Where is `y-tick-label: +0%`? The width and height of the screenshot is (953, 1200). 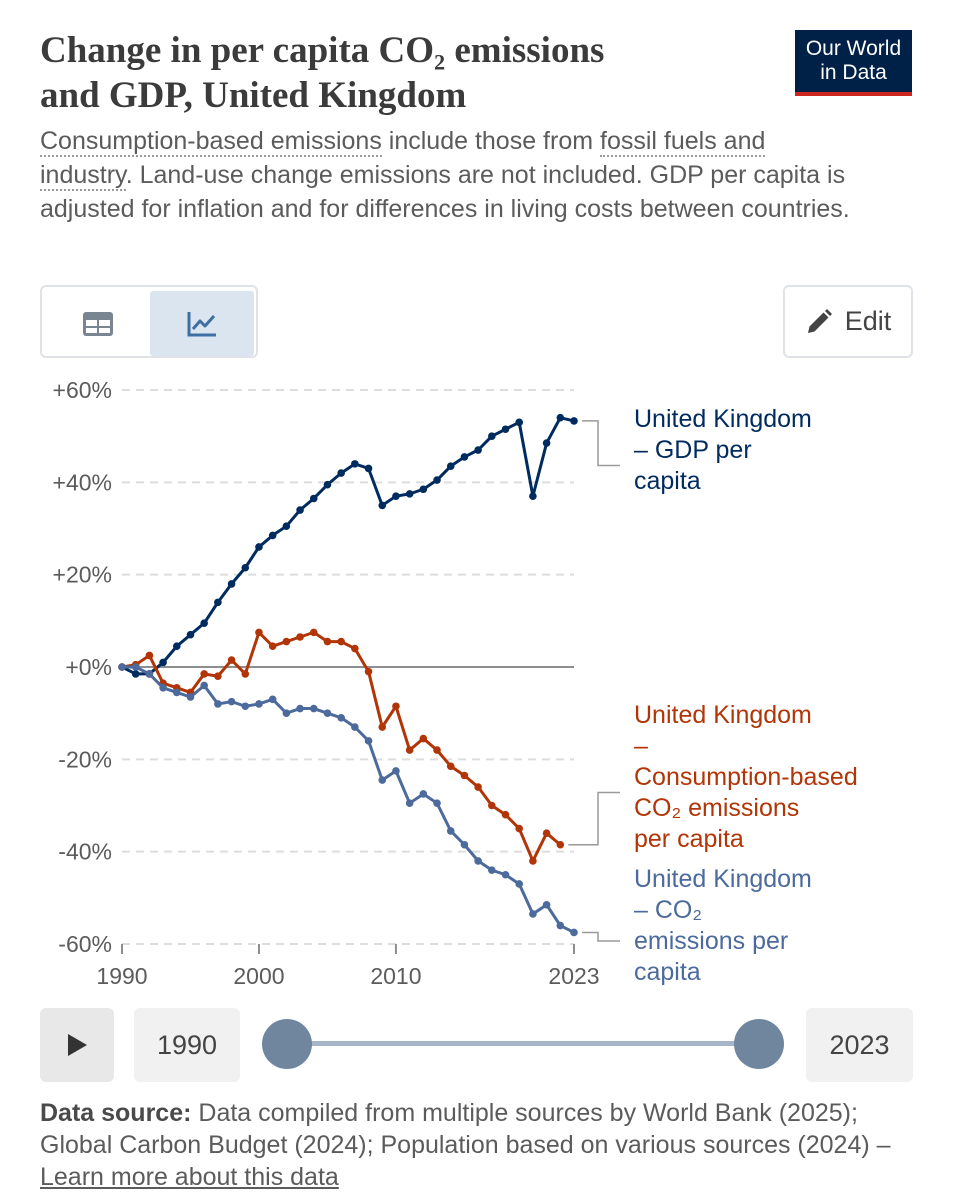
y-tick-label: +0% is located at coordinates (88, 667).